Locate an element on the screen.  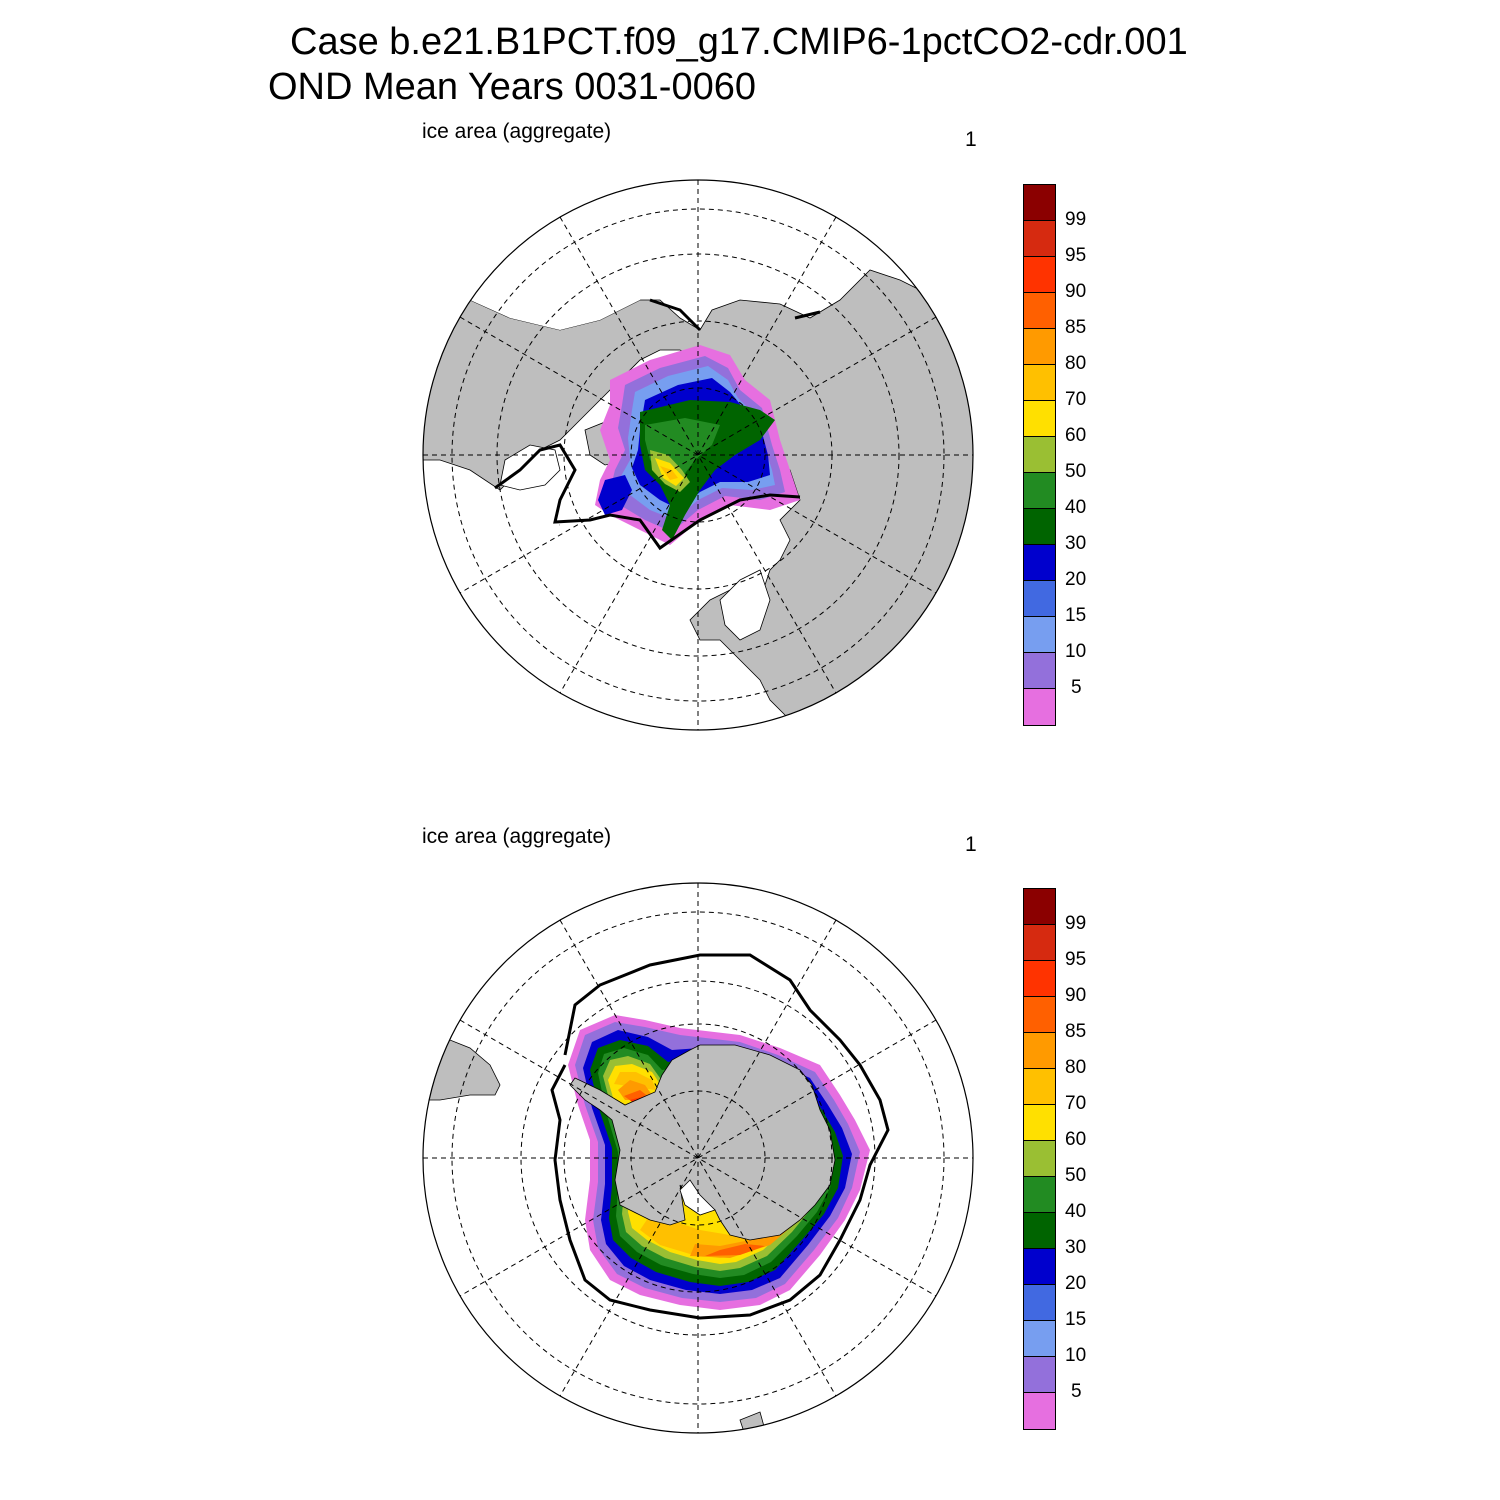
north-colorbar-label: 99 is located at coordinates (1076, 219).